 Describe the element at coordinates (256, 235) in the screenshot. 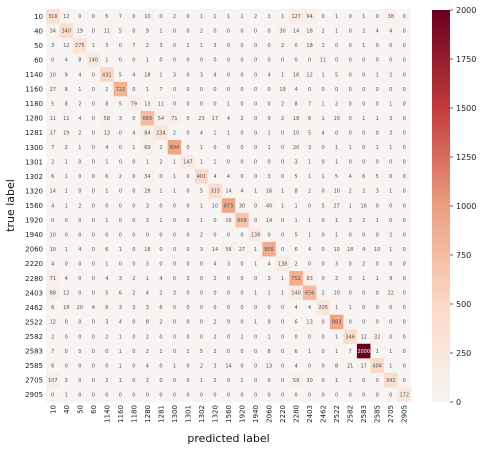

I see `cell-value-label: 138` at that location.